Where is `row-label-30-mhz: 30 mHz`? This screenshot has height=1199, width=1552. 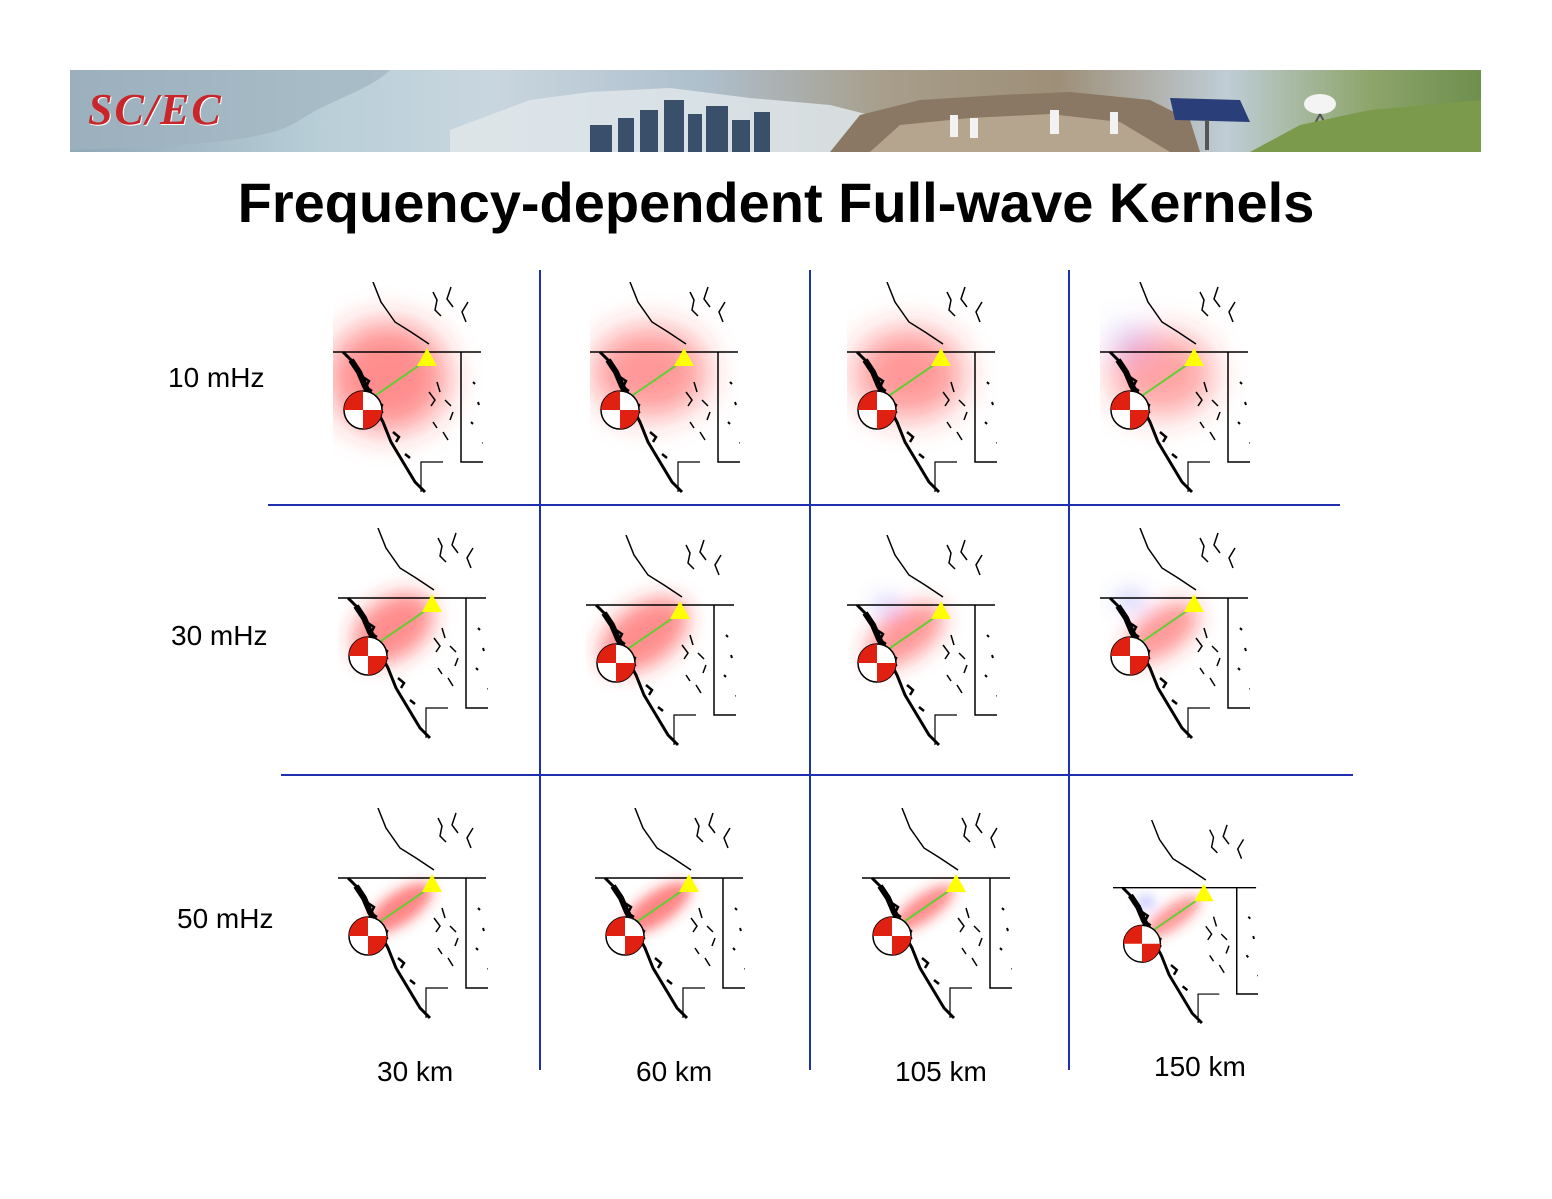 row-label-30-mhz: 30 mHz is located at coordinates (219, 635).